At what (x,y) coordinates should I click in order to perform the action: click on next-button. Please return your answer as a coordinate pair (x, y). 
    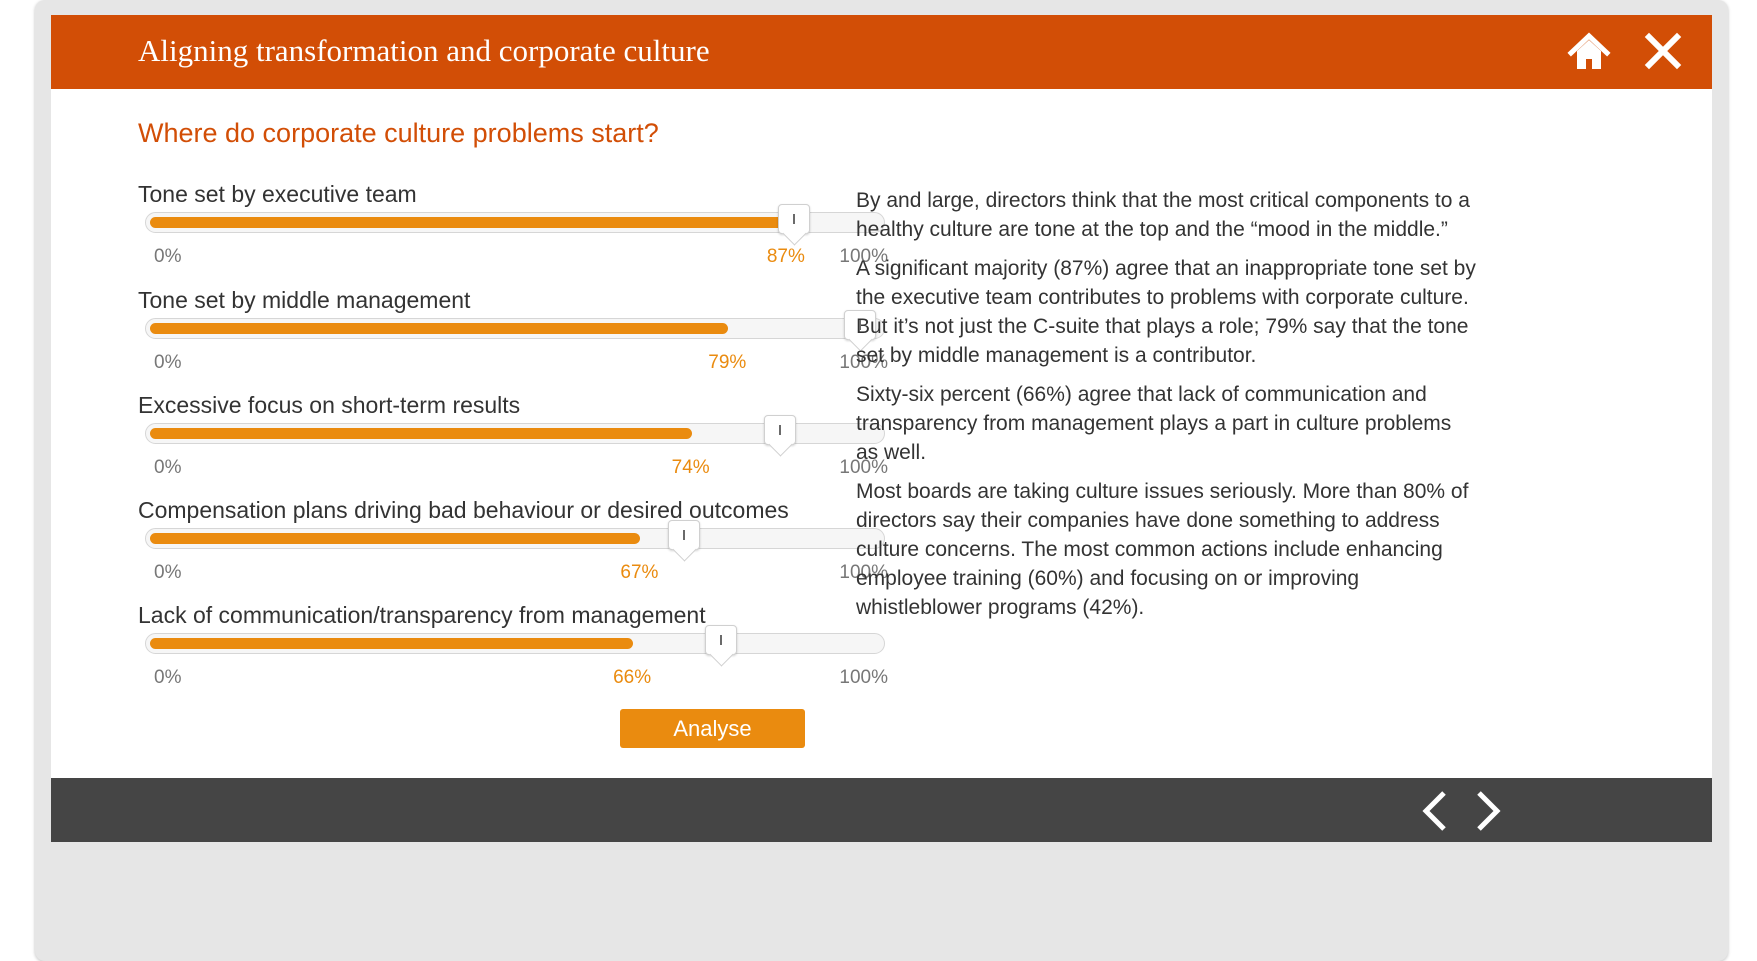
    Looking at the image, I should click on (1488, 811).